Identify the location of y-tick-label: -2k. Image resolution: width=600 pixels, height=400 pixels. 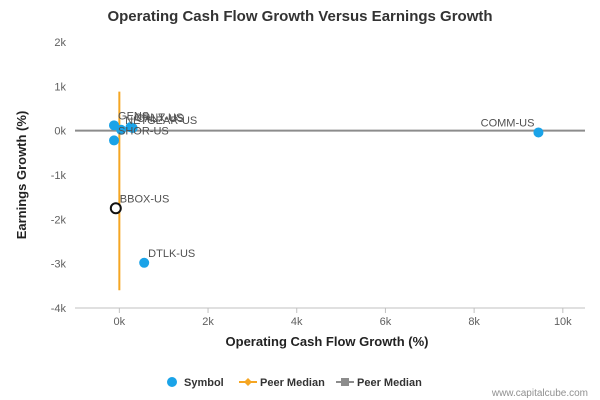
(59, 220).